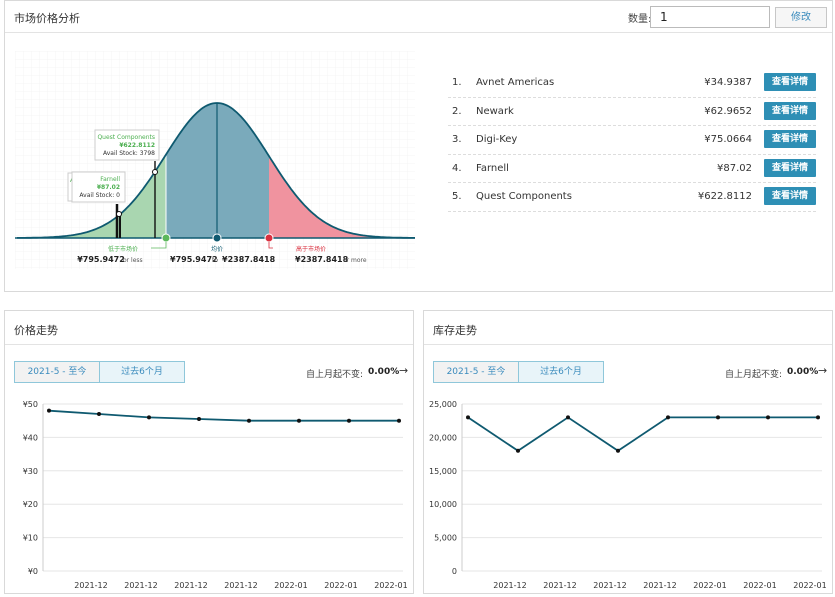  I want to click on price-trend-title: 价格走势, so click(36, 330).